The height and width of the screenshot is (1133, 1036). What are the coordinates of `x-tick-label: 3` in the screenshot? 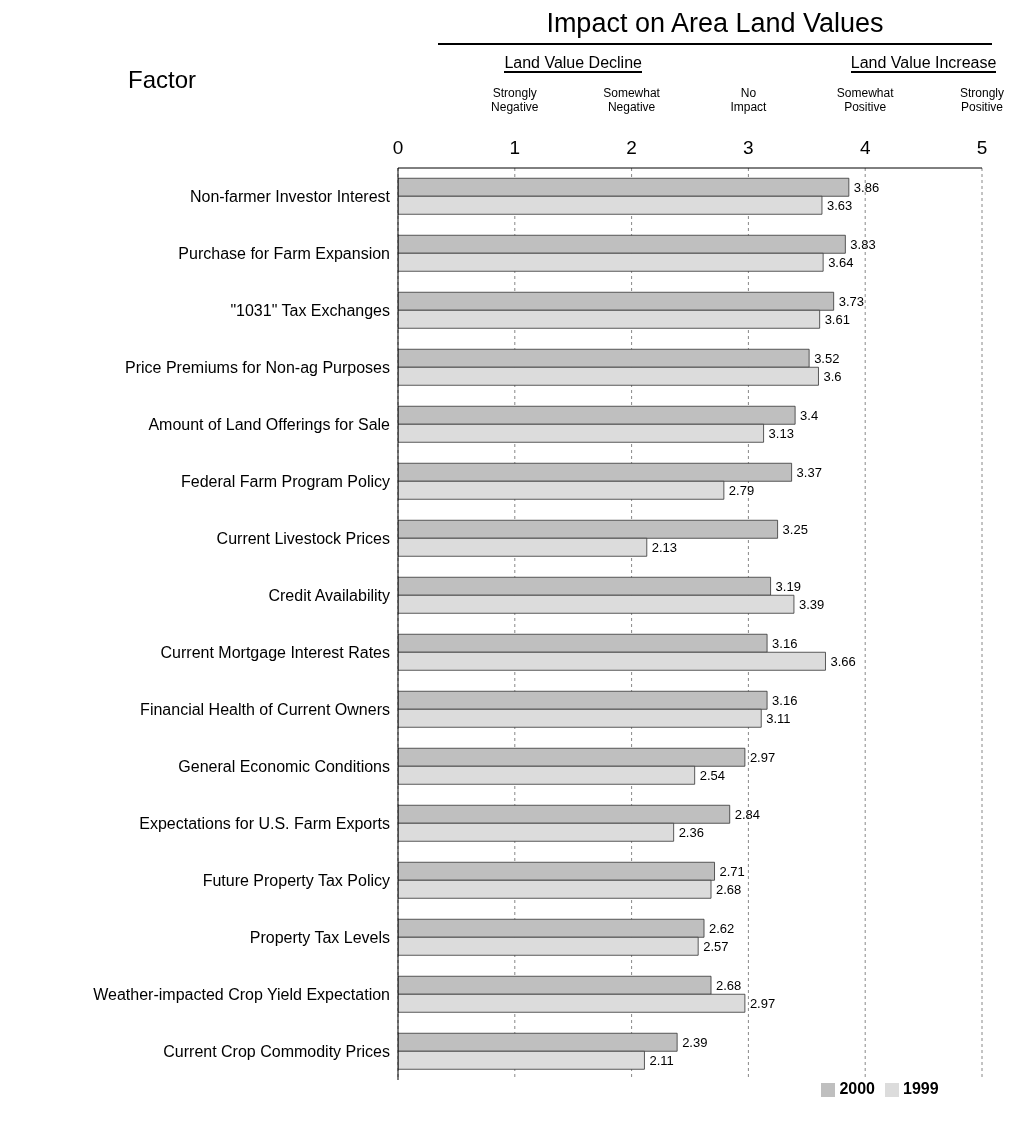 It's located at (748, 147).